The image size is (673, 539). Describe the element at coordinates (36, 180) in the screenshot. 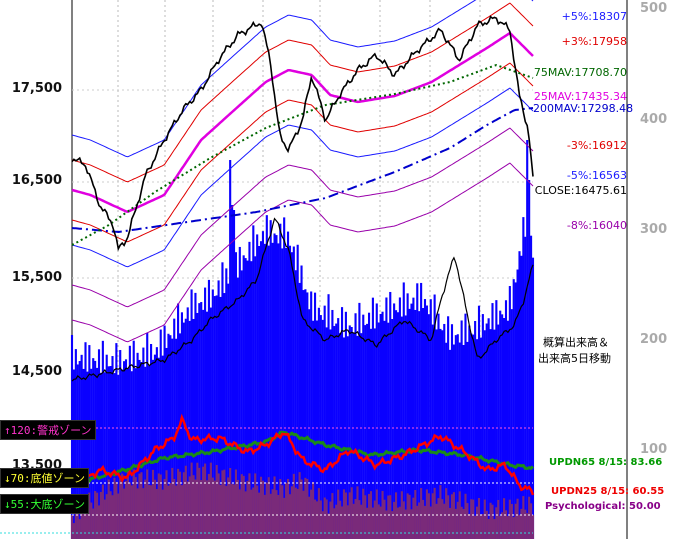

I see `price-tick: 16,500` at that location.